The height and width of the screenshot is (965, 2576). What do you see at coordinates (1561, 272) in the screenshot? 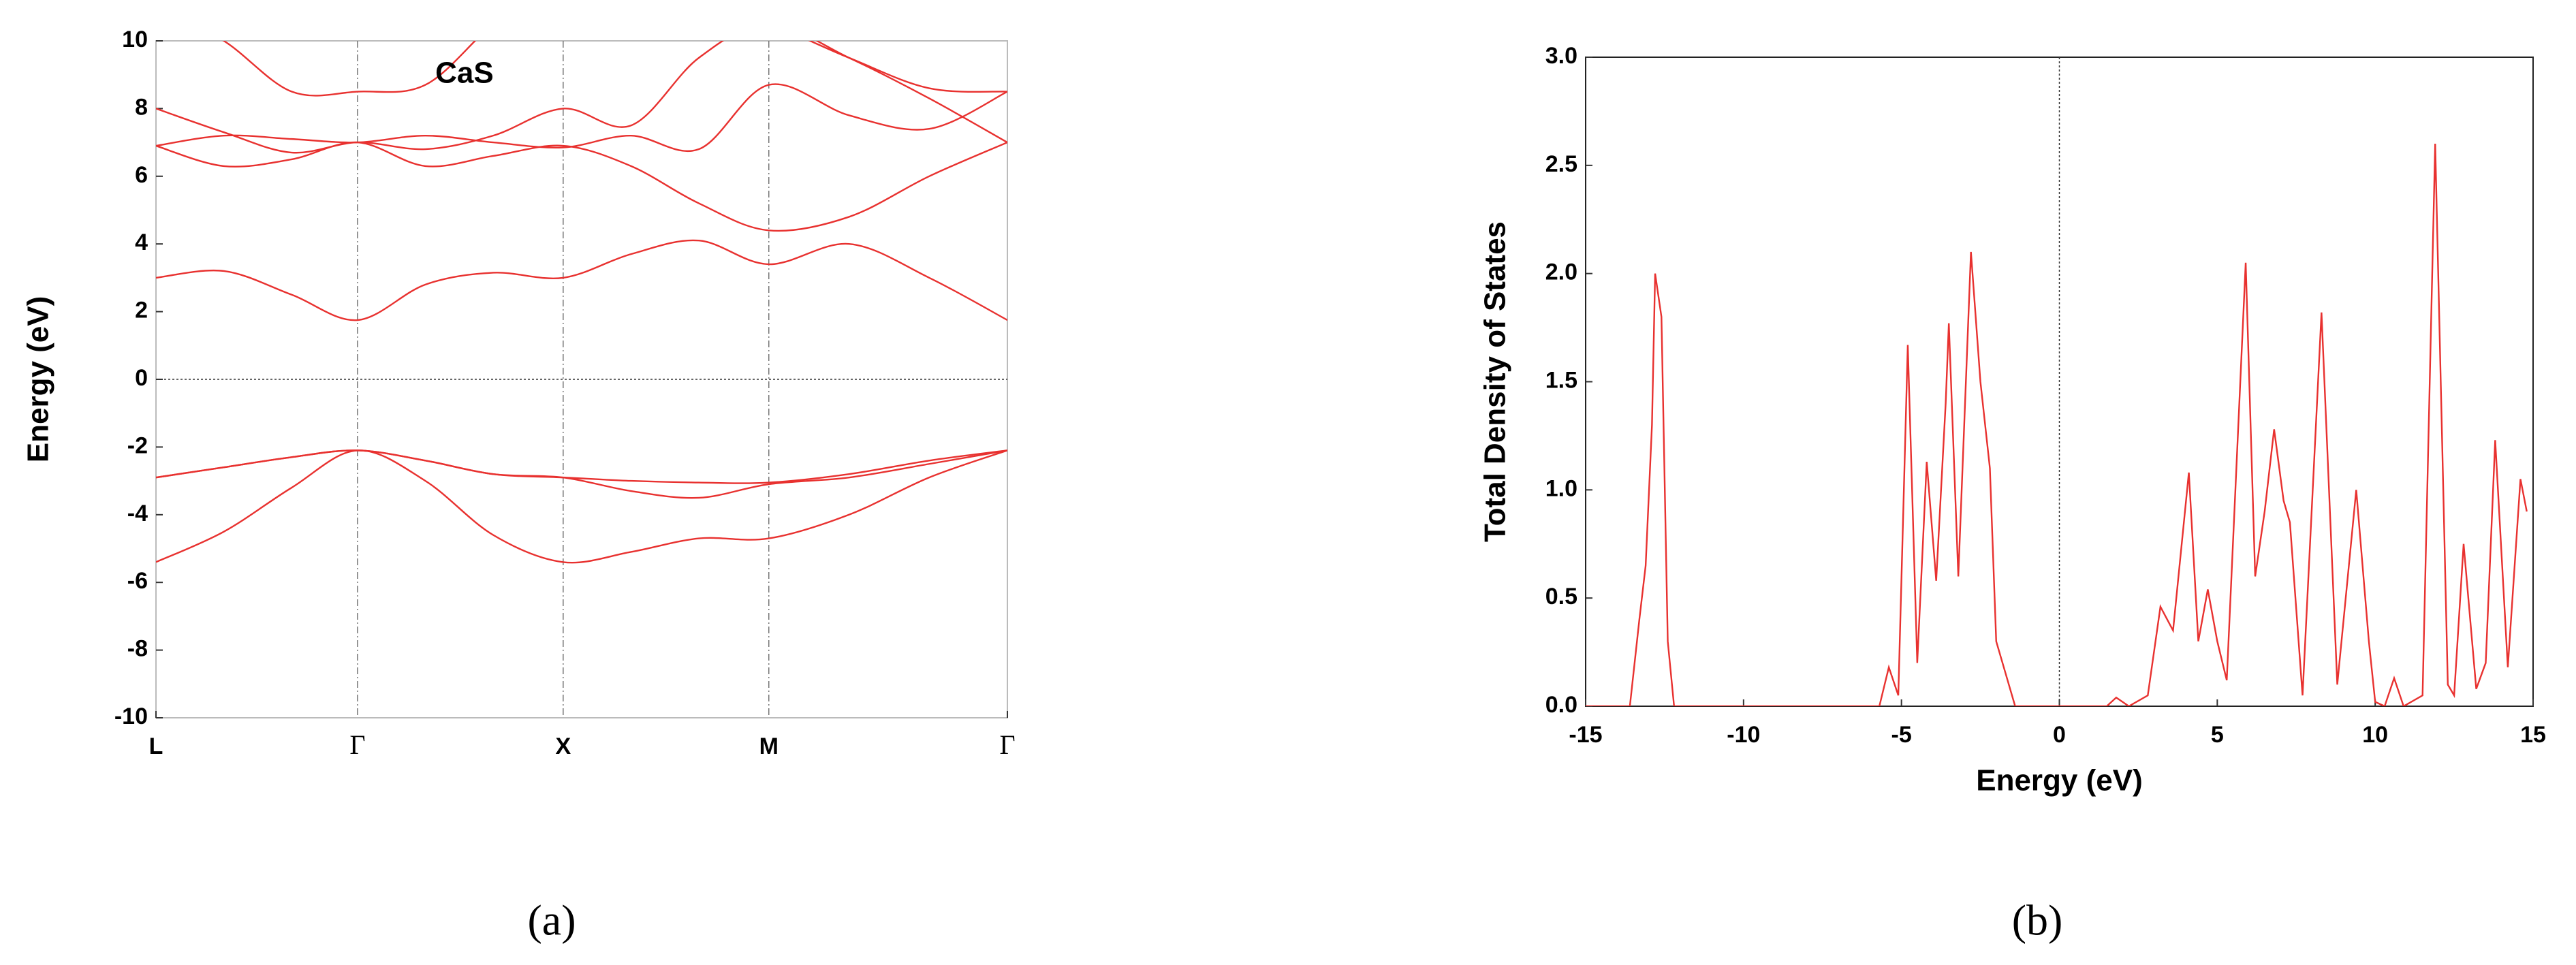
I see `y-tick-label: 2.0` at bounding box center [1561, 272].